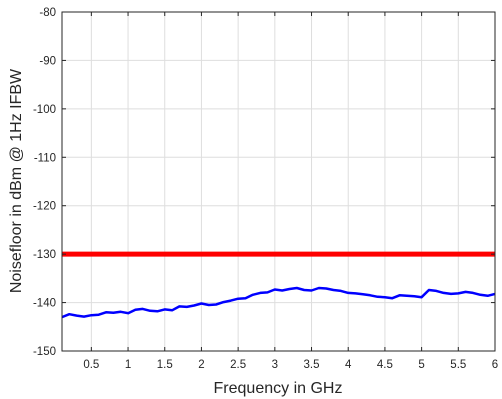 The image size is (502, 399). Describe the element at coordinates (421, 365) in the screenshot. I see `x-tick-label: 5` at that location.